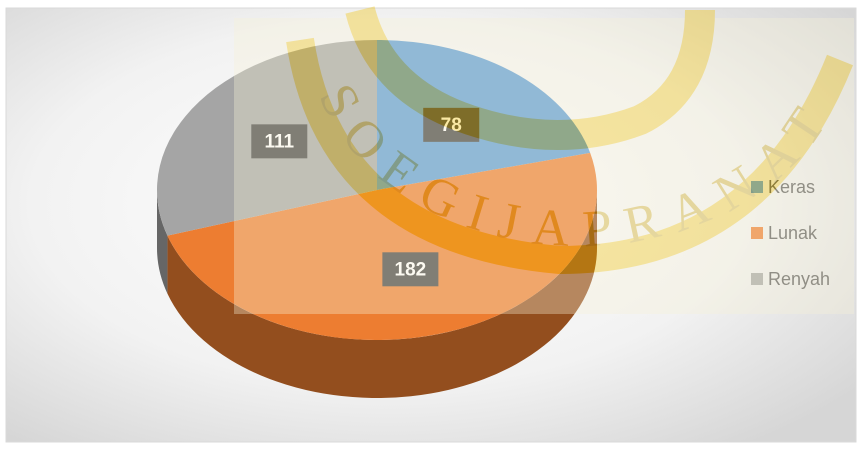  What do you see at coordinates (799, 279) in the screenshot?
I see `legend-label: Renyah` at bounding box center [799, 279].